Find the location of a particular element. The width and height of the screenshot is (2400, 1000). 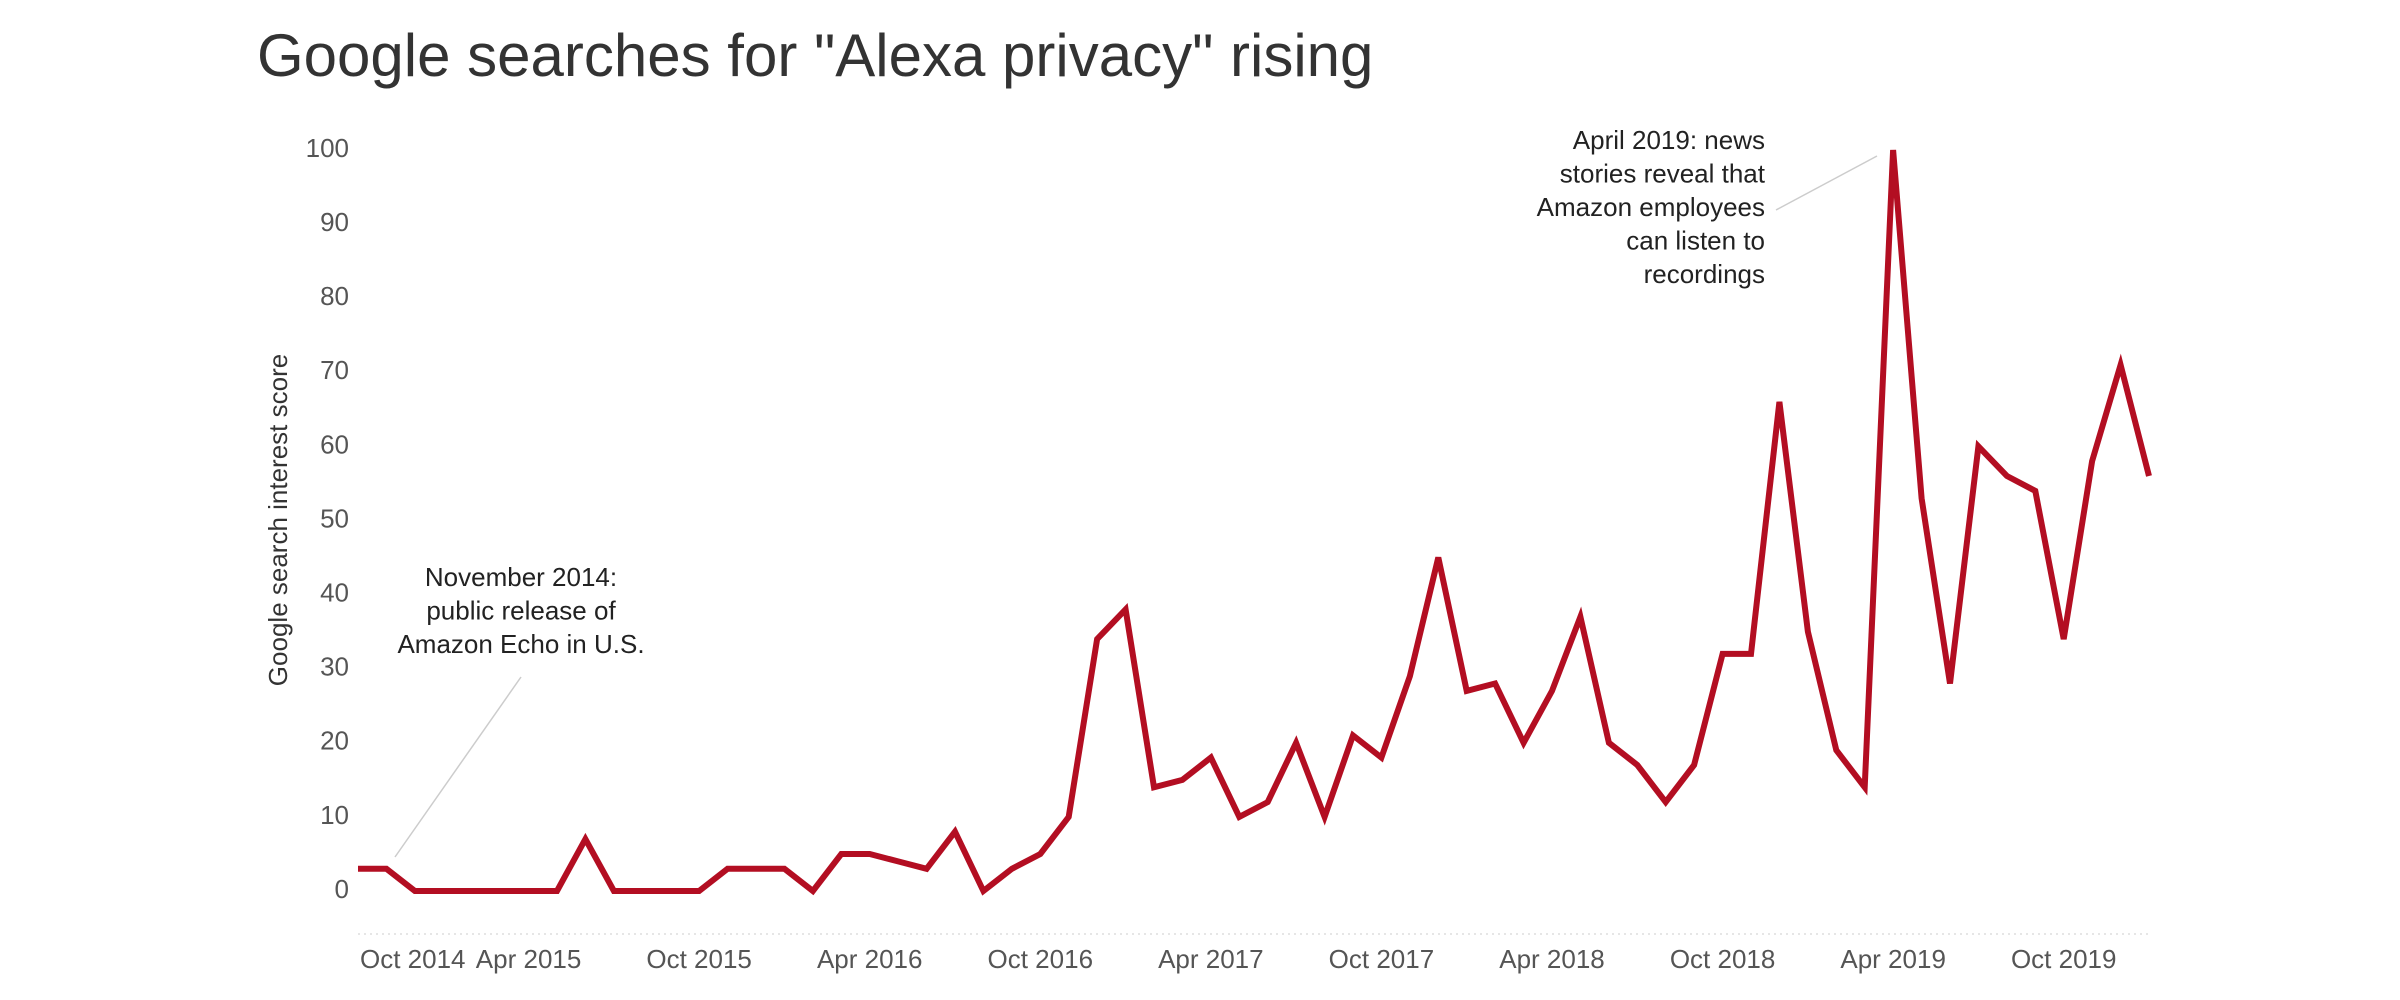

y-tick-label: 70 is located at coordinates (334, 370).